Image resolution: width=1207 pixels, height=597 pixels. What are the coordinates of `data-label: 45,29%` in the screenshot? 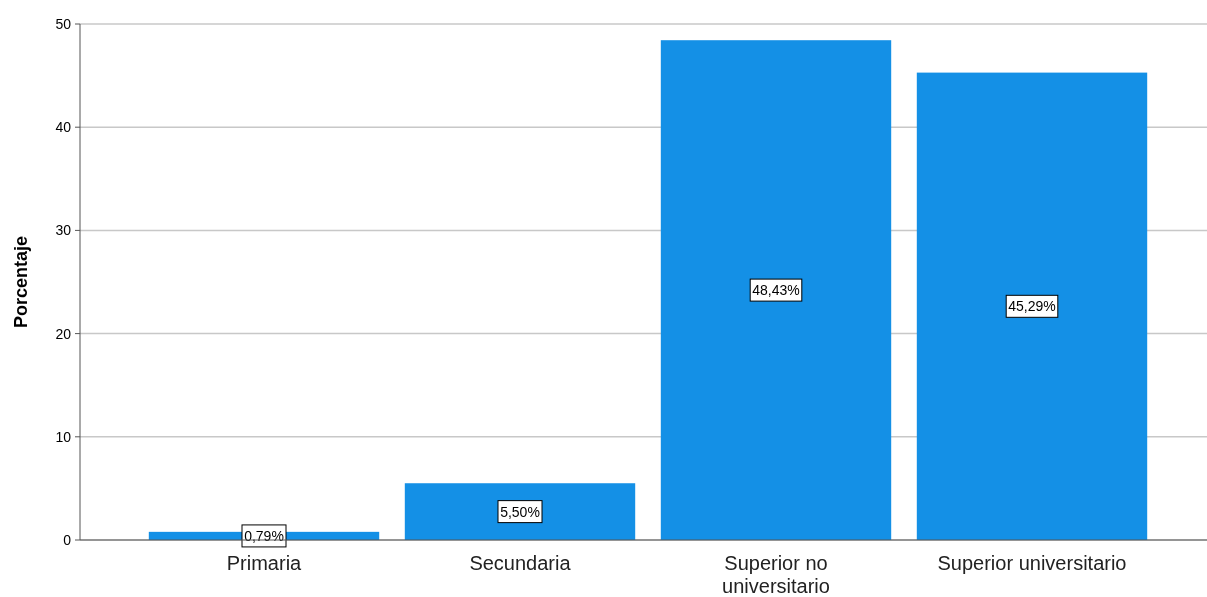 It's located at (1032, 306).